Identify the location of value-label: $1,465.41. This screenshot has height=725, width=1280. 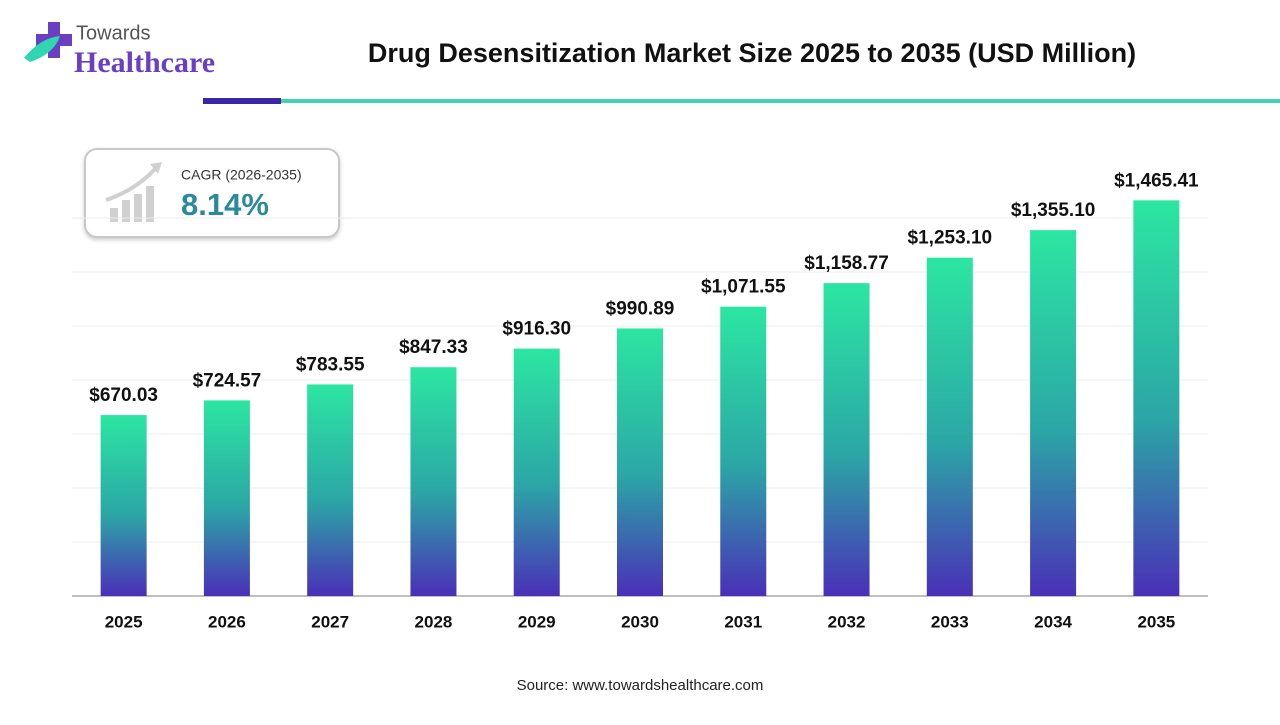
(1156, 180).